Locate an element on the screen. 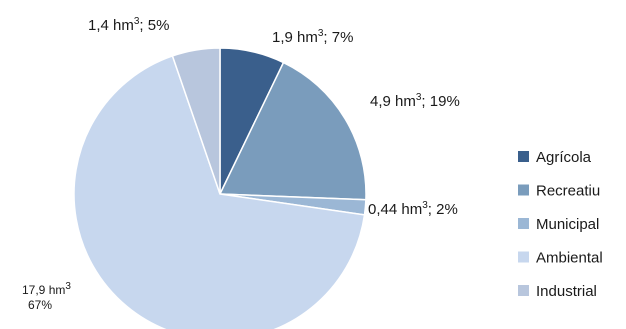 The height and width of the screenshot is (329, 626). data-label-ambiental-percent: 67% is located at coordinates (40, 305).